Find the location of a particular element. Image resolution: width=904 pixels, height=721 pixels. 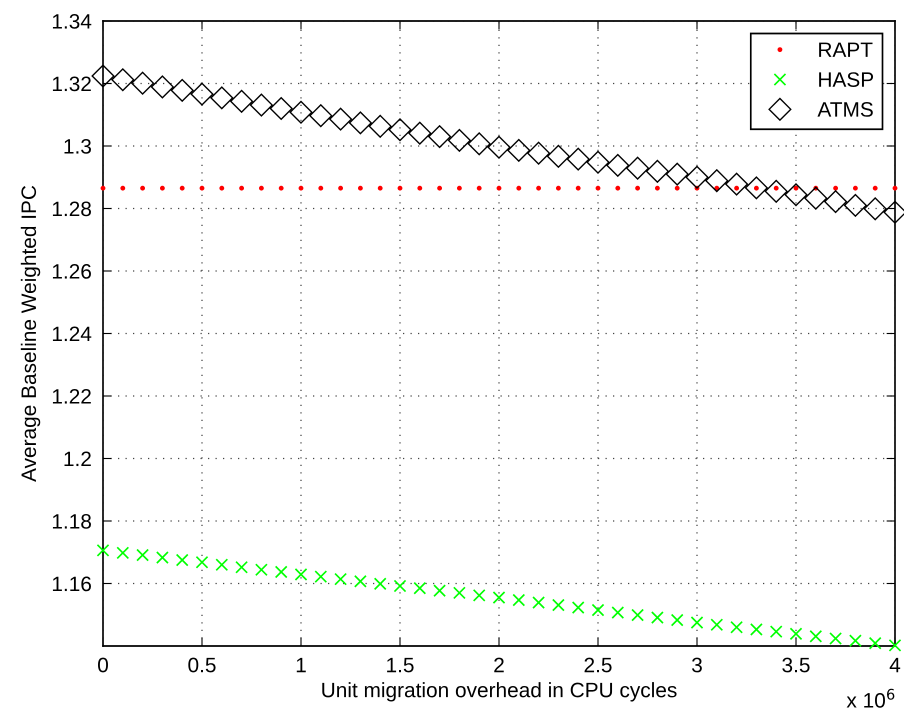

y-tick-label: 1.18 is located at coordinates (71, 521).